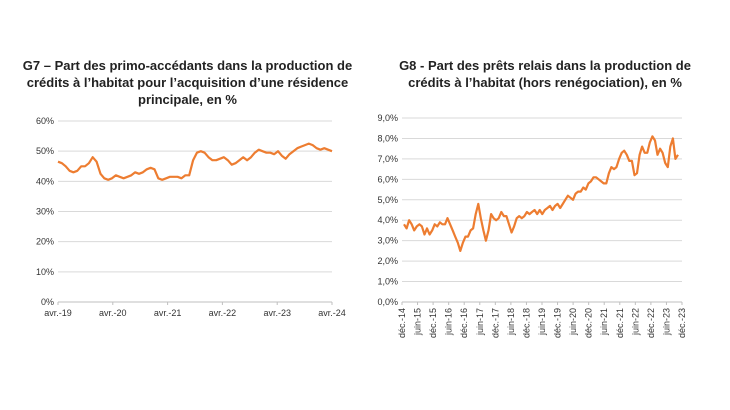 The width and height of the screenshot is (730, 410). What do you see at coordinates (651, 323) in the screenshot?
I see `x-tick-label: déc.-22` at bounding box center [651, 323].